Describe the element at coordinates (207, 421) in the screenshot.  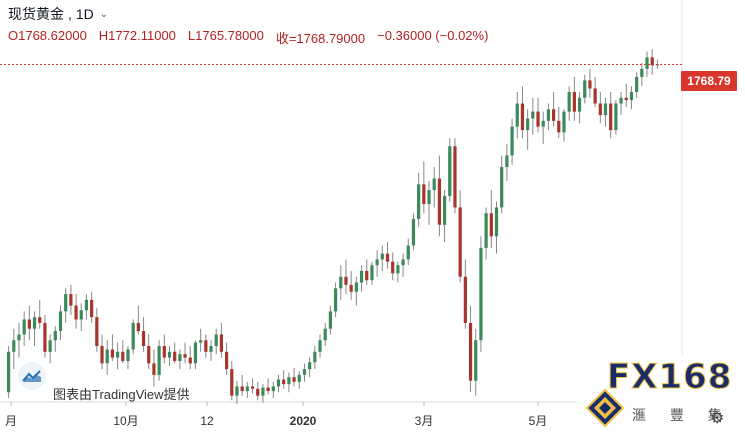
I see `x-tick-label: 12` at that location.